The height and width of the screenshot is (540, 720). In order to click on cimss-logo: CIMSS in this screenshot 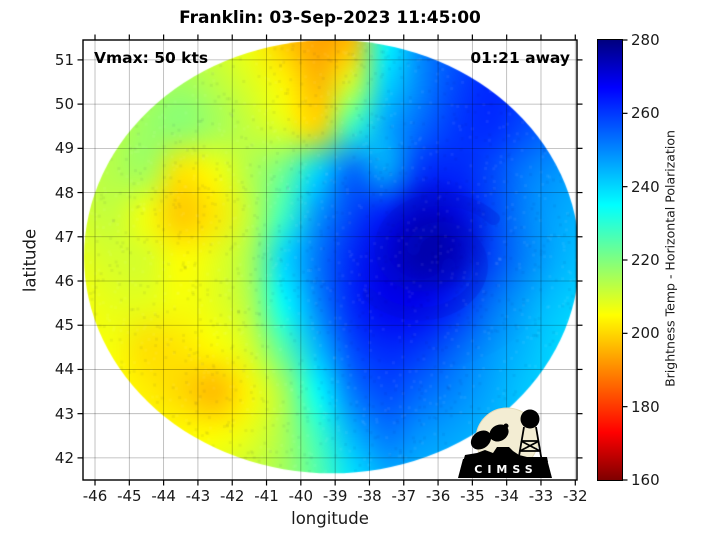, I will do `click(505, 442)`.